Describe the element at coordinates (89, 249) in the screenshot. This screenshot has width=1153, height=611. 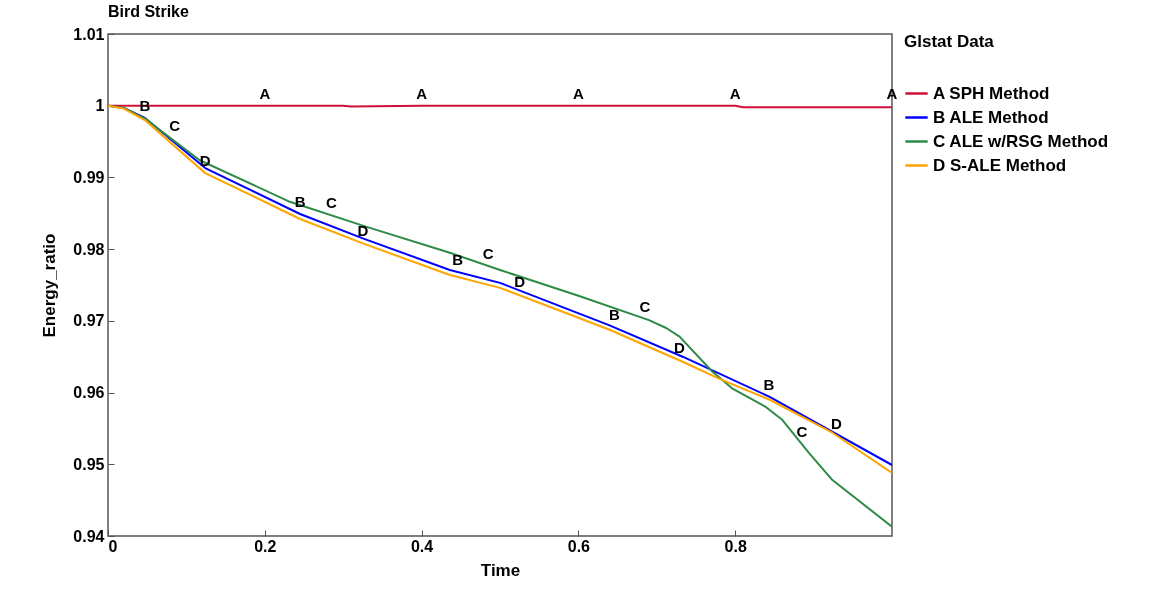
I see `y-tick-label: 0.98` at that location.